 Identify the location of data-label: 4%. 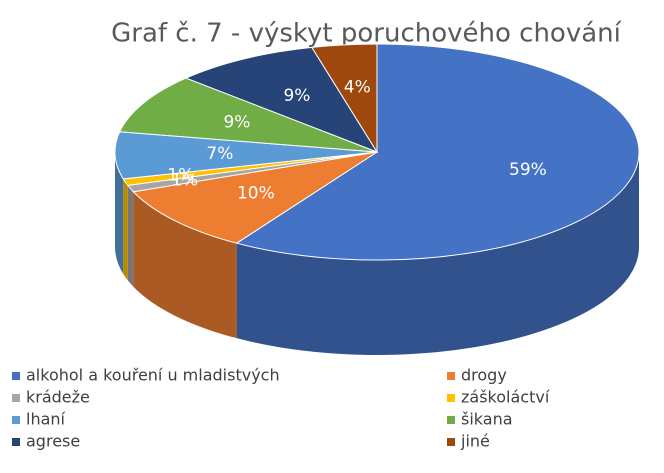
(357, 88).